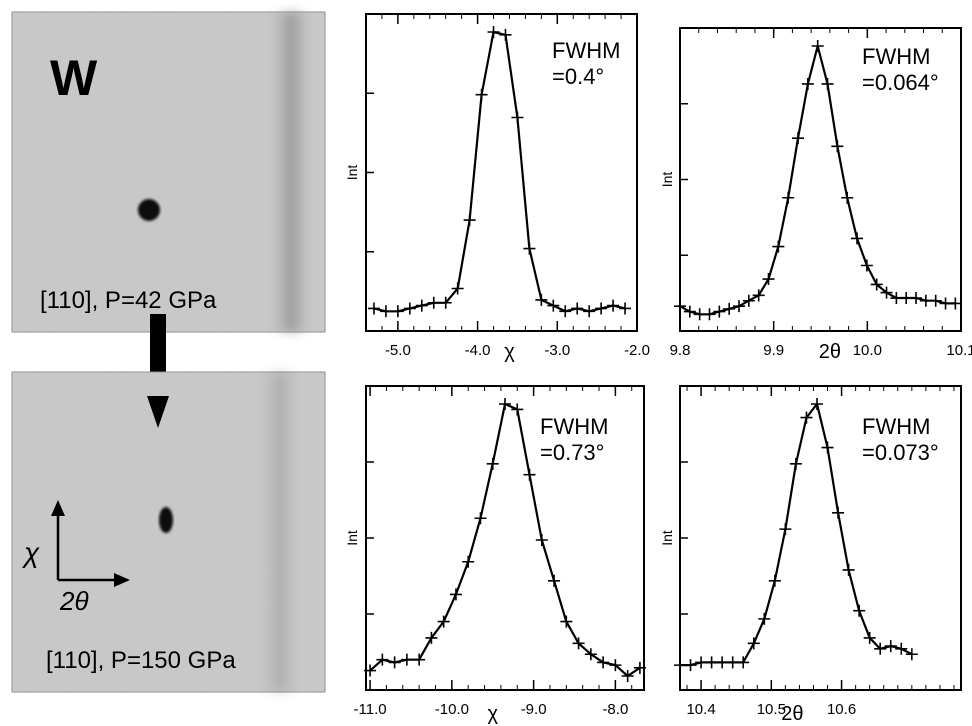 The width and height of the screenshot is (972, 726). Describe the element at coordinates (499, 171) in the screenshot. I see `peak-profile-line` at that location.